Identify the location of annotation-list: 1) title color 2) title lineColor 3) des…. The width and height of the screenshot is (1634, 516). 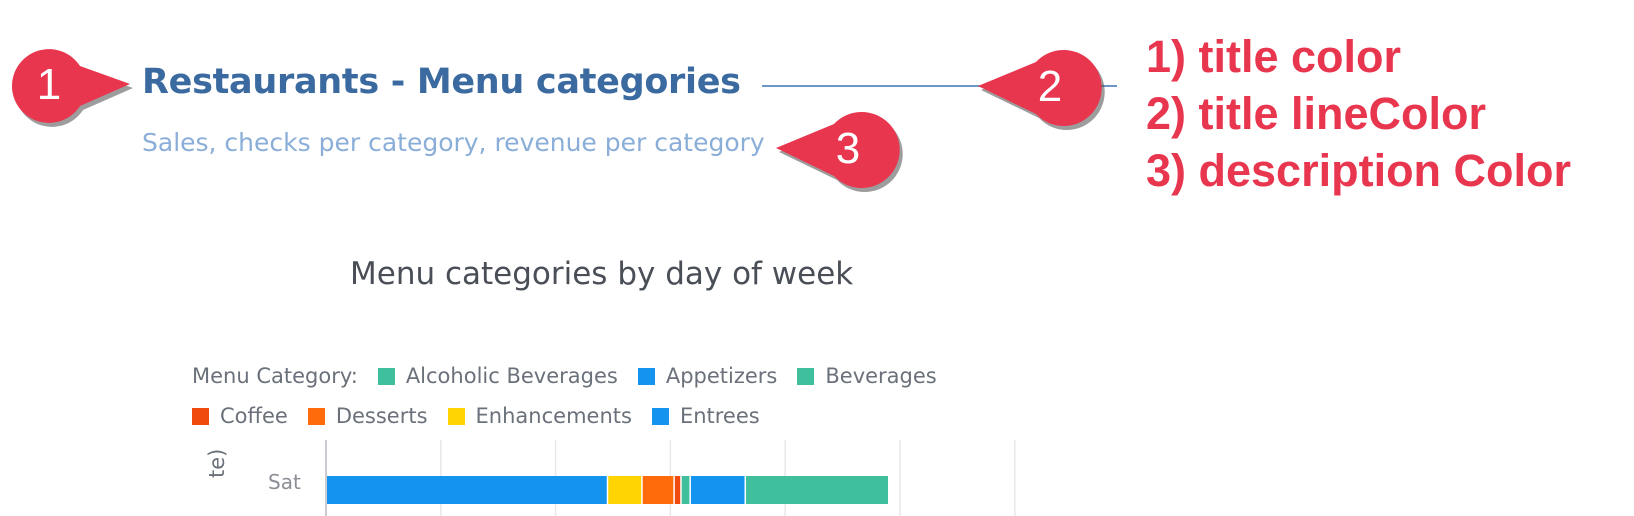
(1358, 113).